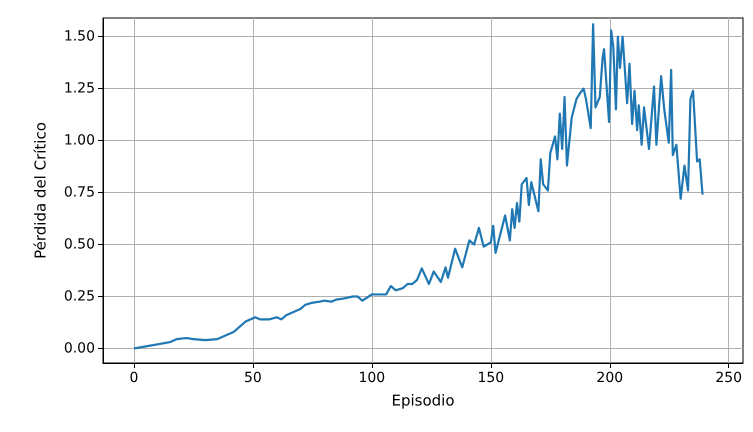 The width and height of the screenshot is (753, 432). Describe the element at coordinates (133, 378) in the screenshot. I see `x-tick-label: 0` at that location.